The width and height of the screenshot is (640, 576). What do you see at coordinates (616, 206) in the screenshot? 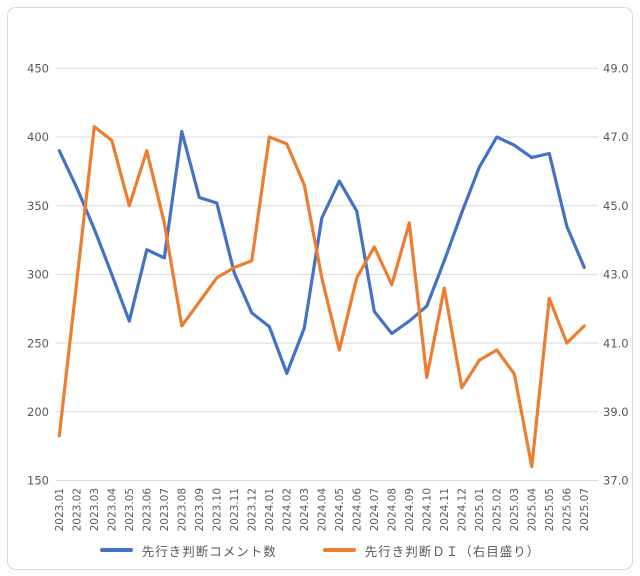
I see `right-axis-tick-label: 45.0` at bounding box center [616, 206].